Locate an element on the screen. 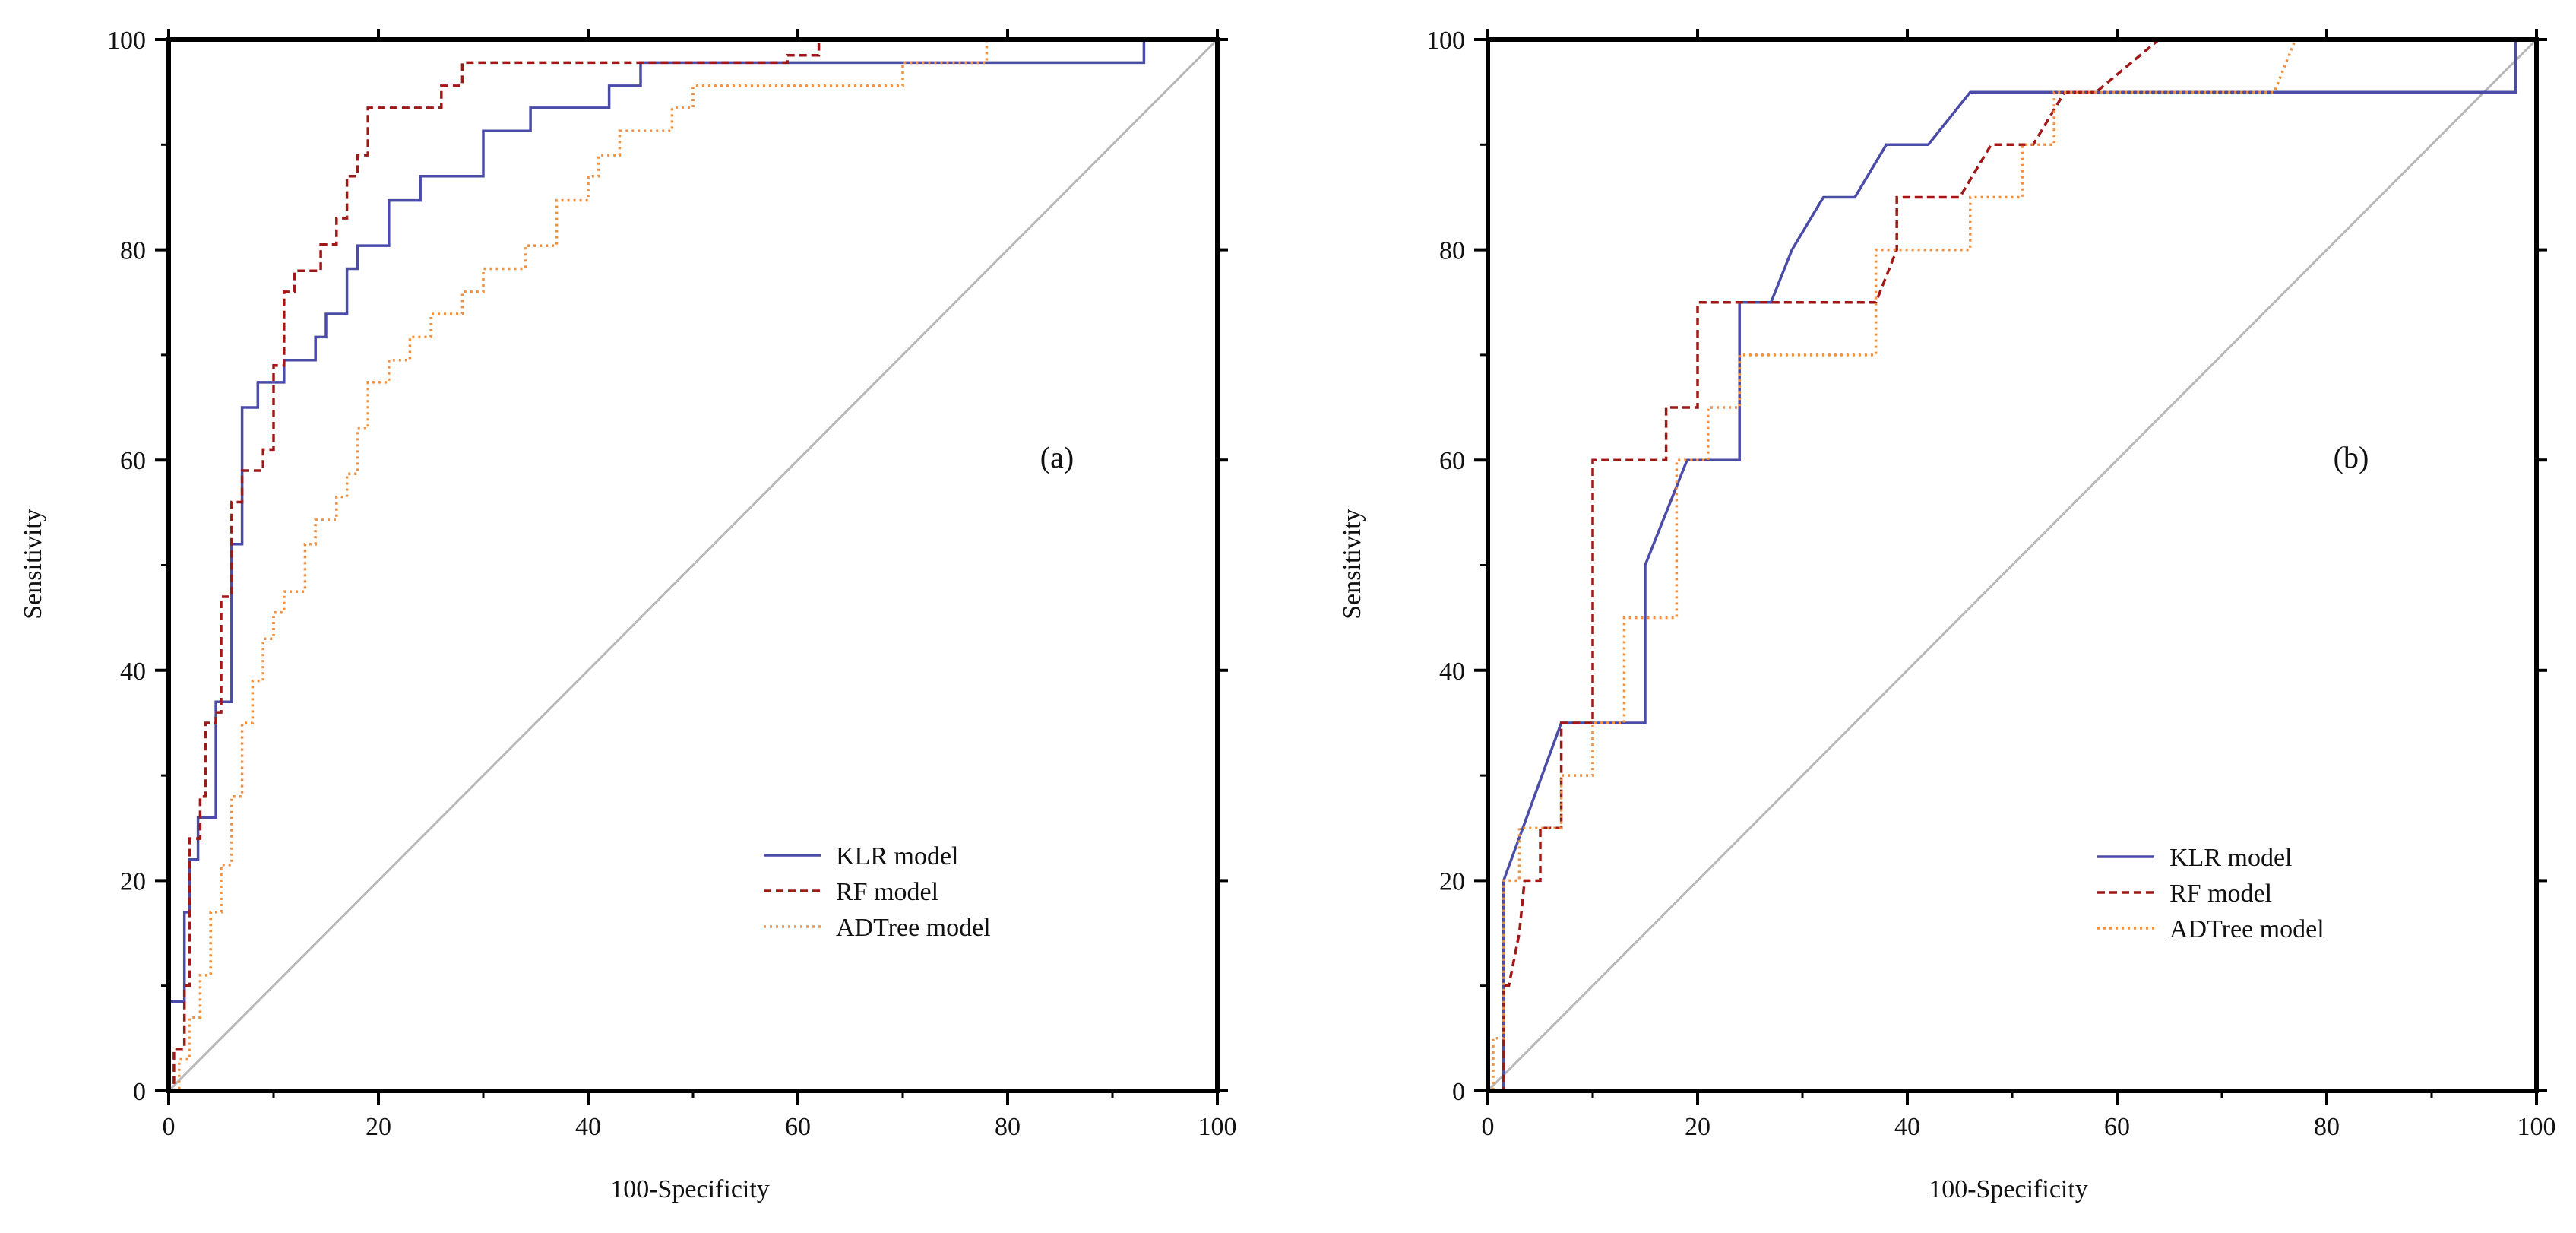 The image size is (2576, 1233). legend-label-adtree-a: ADTree model is located at coordinates (913, 928).